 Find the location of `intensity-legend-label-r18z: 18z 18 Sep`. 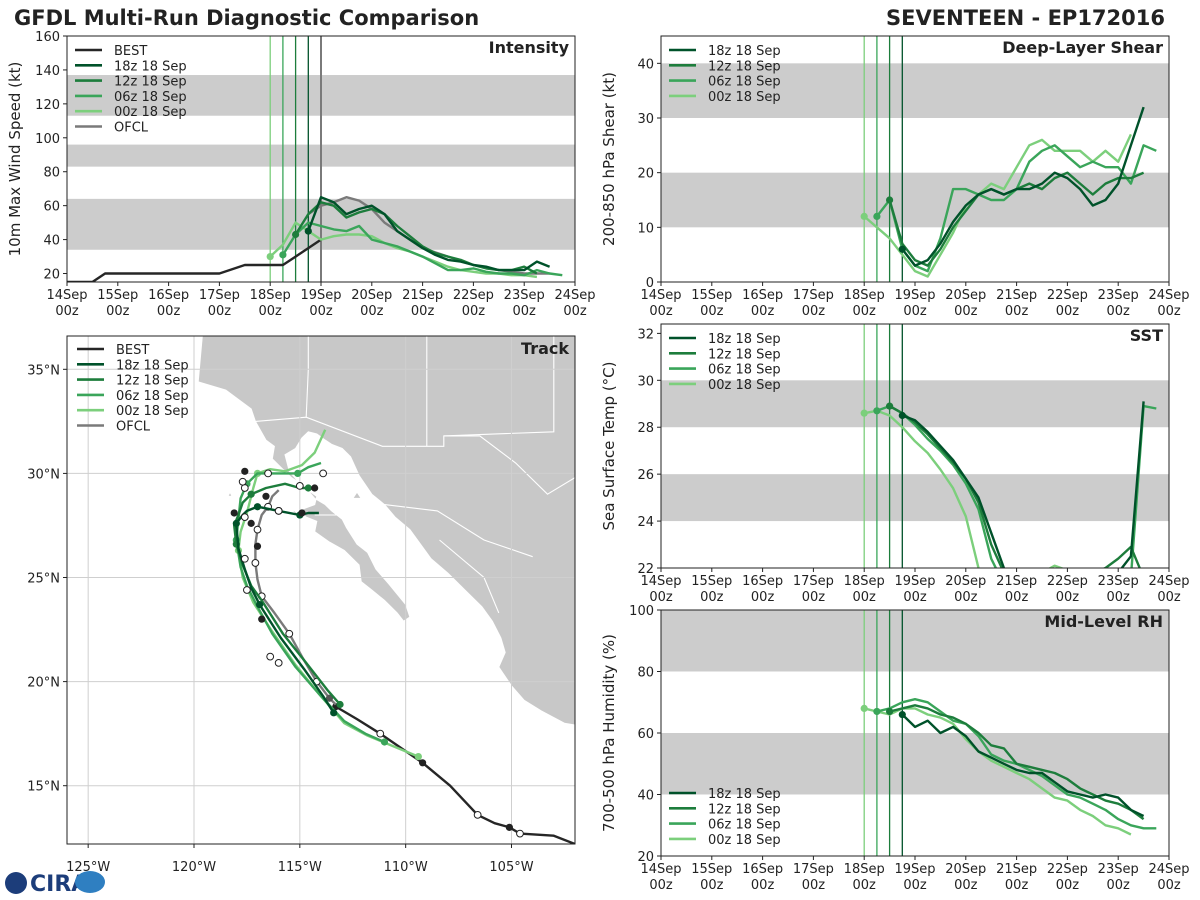

intensity-legend-label-r18z: 18z 18 Sep is located at coordinates (150, 66).